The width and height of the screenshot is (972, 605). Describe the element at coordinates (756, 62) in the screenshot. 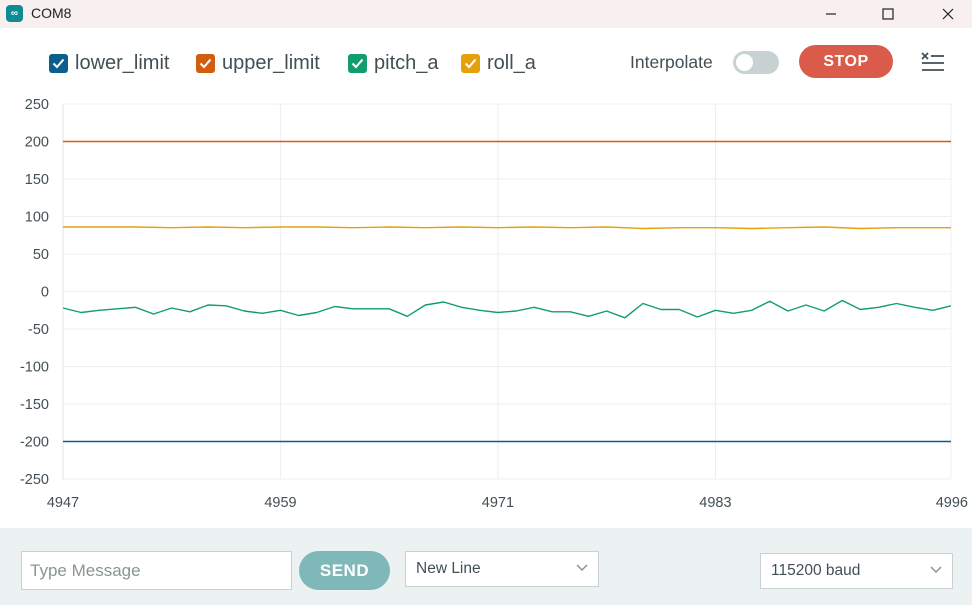

I see `interpolate-toggle` at that location.